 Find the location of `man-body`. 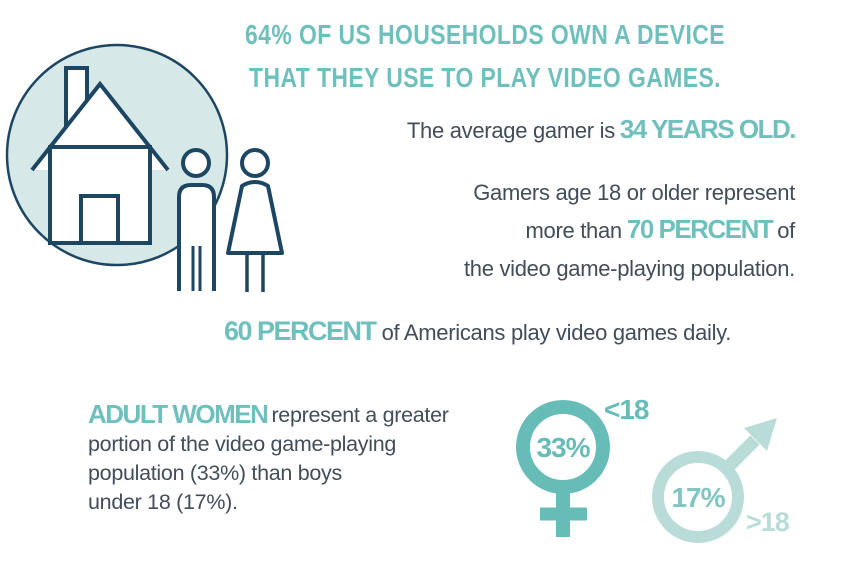

man-body is located at coordinates (196, 237).